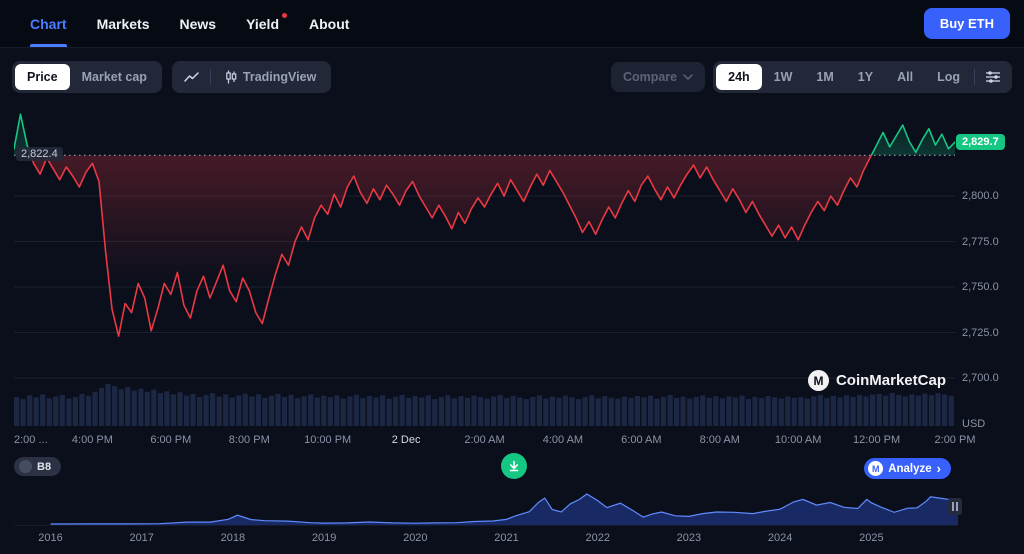 The height and width of the screenshot is (554, 1024). Describe the element at coordinates (324, 538) in the screenshot. I see `year-label: 2019` at that location.